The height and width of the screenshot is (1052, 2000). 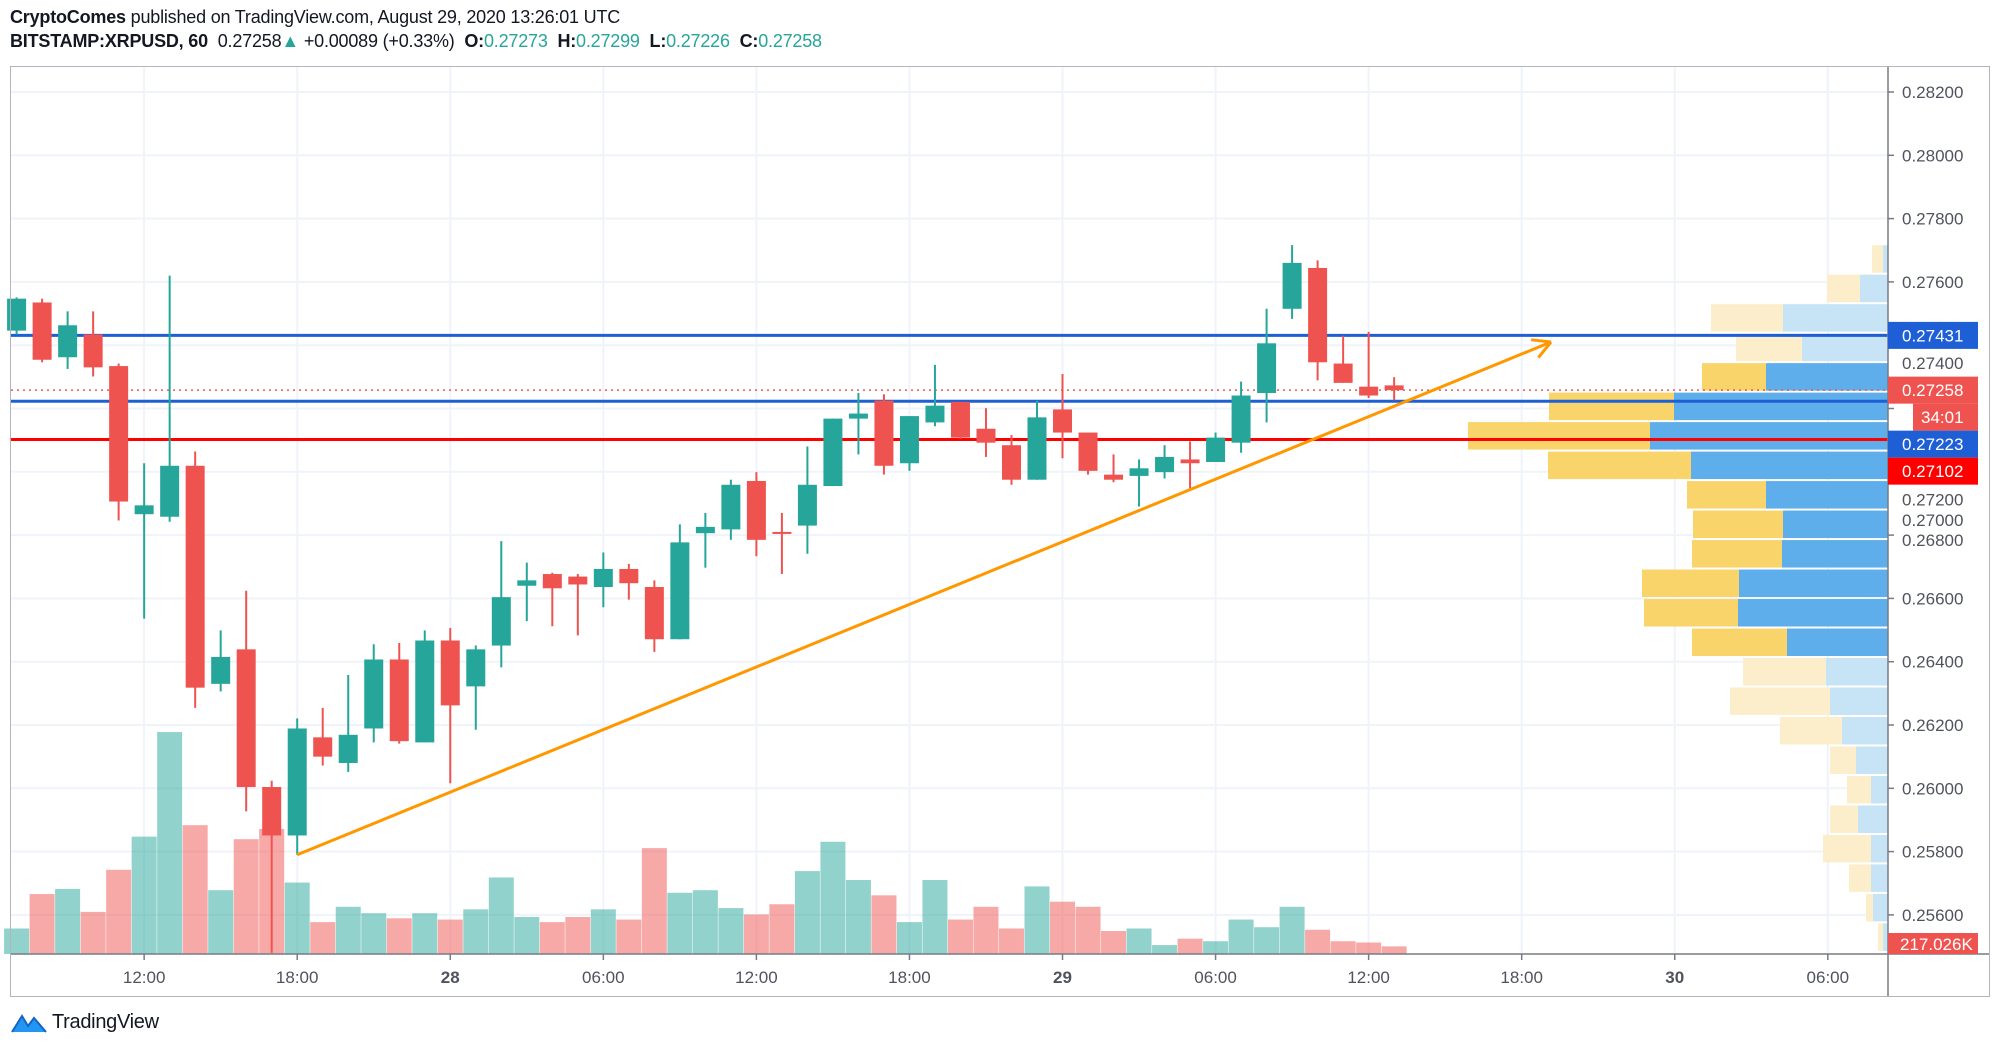 I want to click on last-price-label-box, so click(x=1933, y=390).